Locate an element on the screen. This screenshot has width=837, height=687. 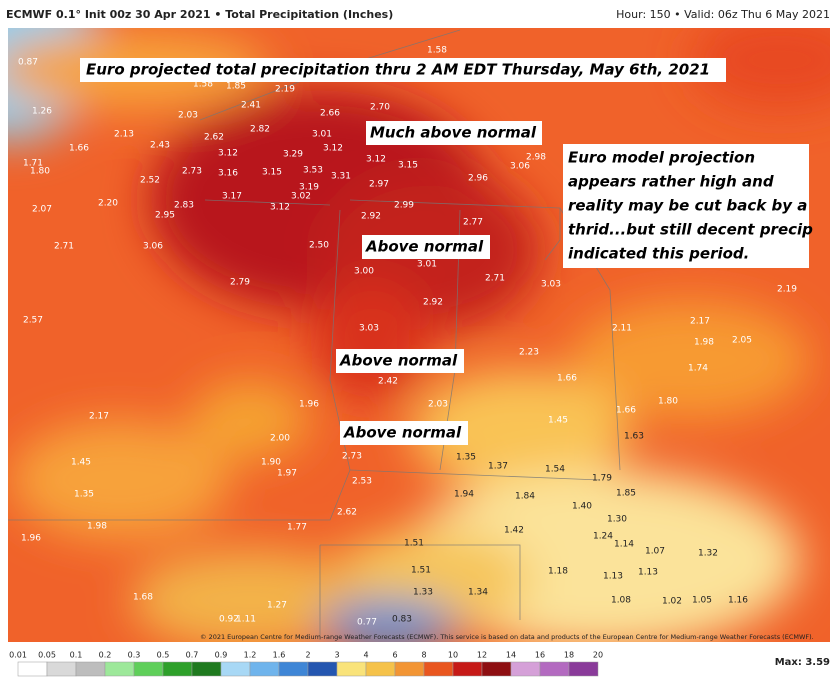
station-value: 1.79 is located at coordinates (602, 479).